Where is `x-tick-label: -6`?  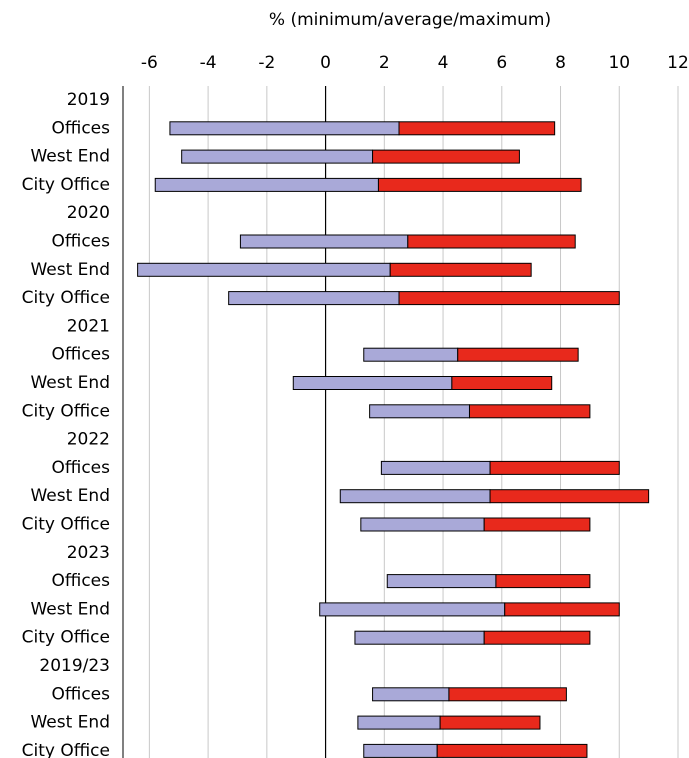
x-tick-label: -6 is located at coordinates (149, 63).